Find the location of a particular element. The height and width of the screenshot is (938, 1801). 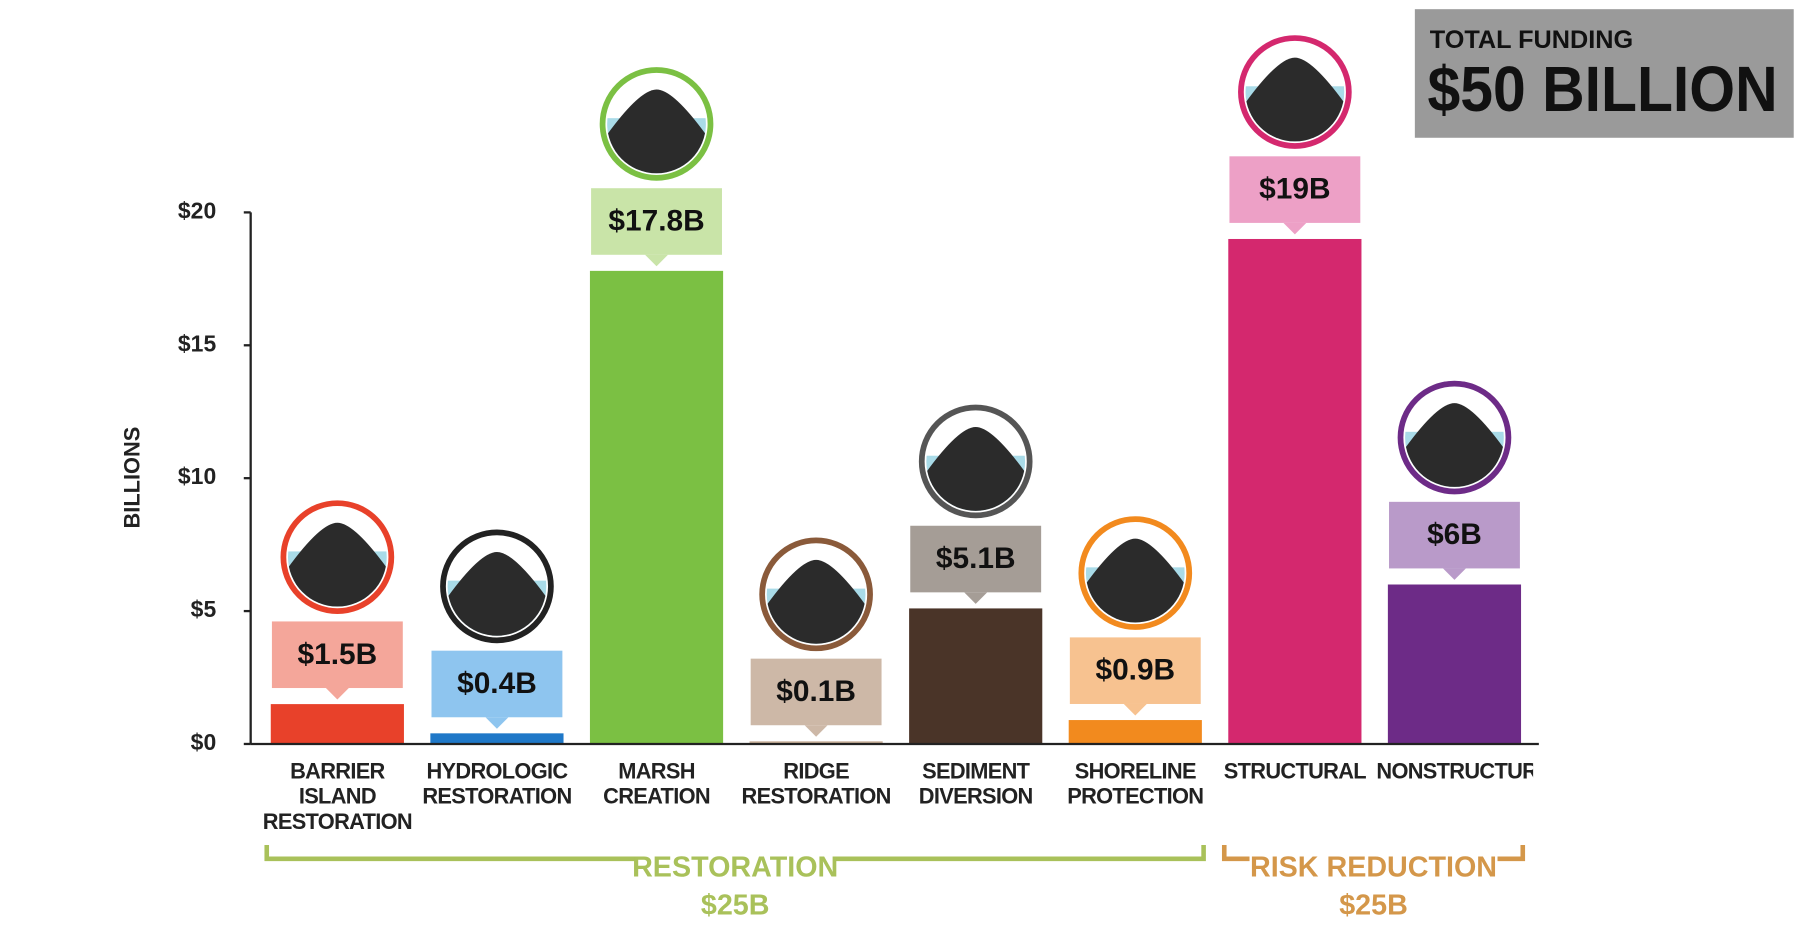

group-name: RESTORATION is located at coordinates (735, 868).